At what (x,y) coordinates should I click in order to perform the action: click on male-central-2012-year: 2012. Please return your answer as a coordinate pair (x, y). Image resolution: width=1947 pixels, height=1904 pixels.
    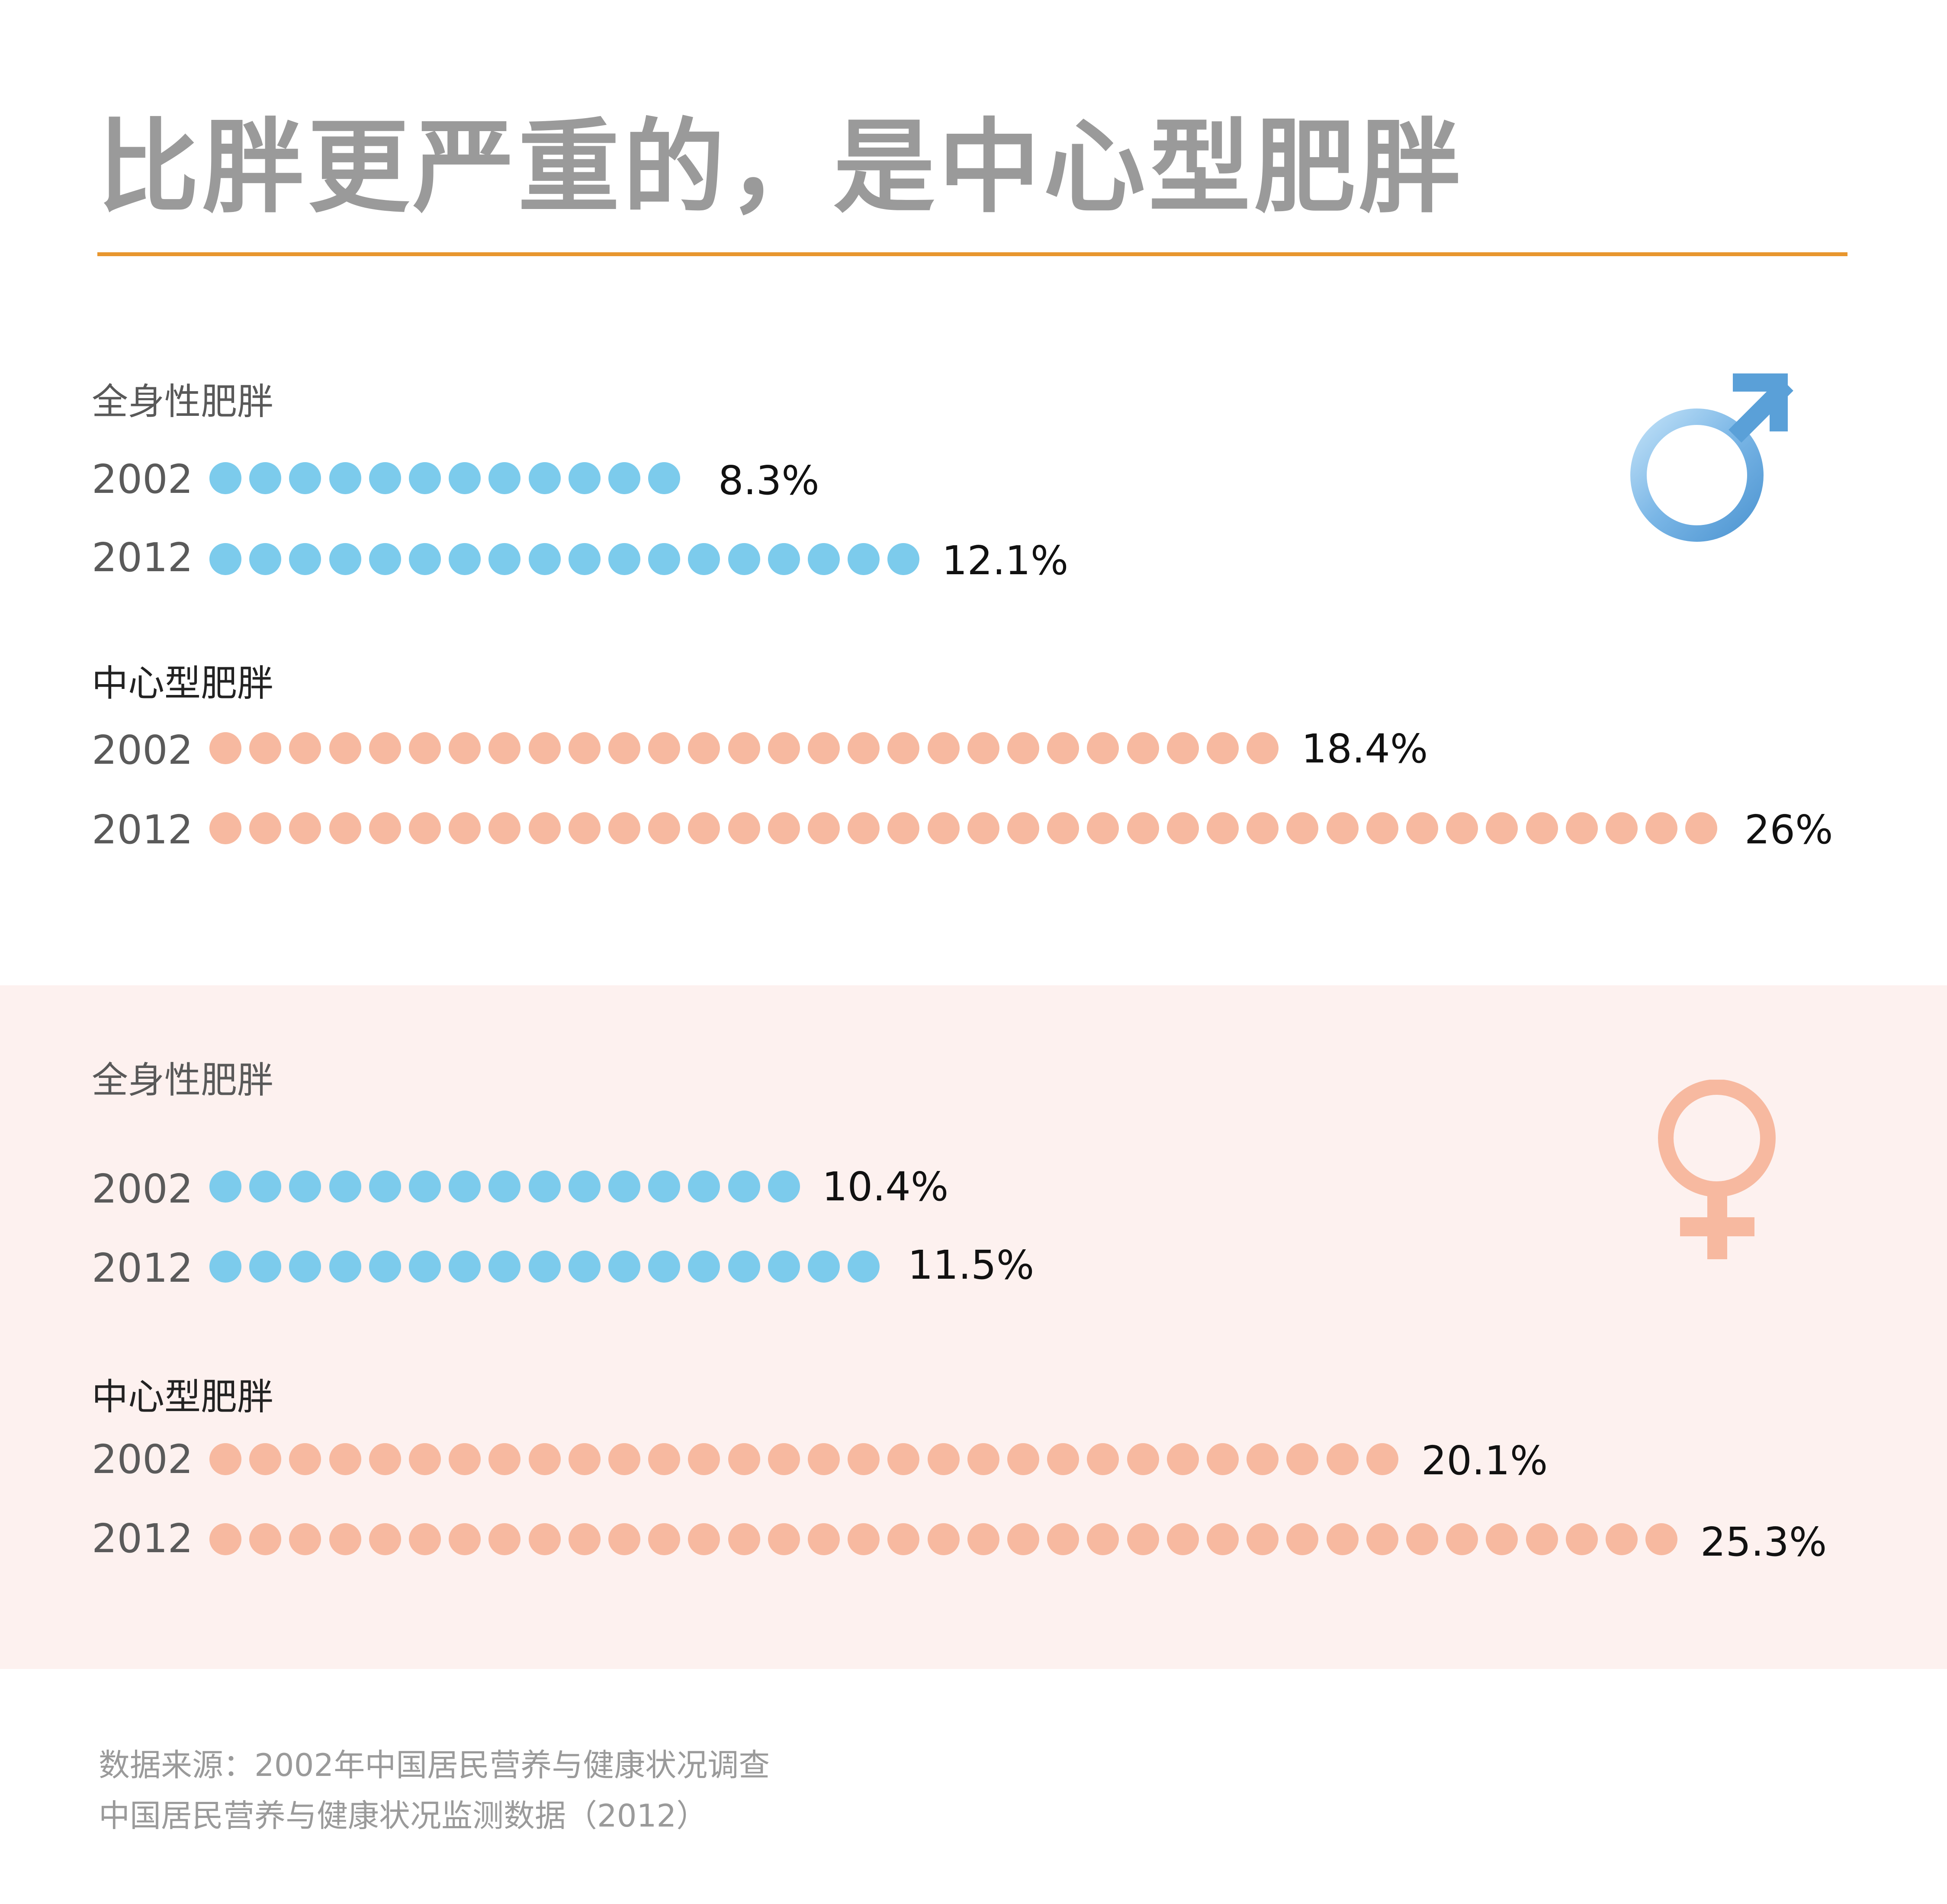
    Looking at the image, I should click on (142, 830).